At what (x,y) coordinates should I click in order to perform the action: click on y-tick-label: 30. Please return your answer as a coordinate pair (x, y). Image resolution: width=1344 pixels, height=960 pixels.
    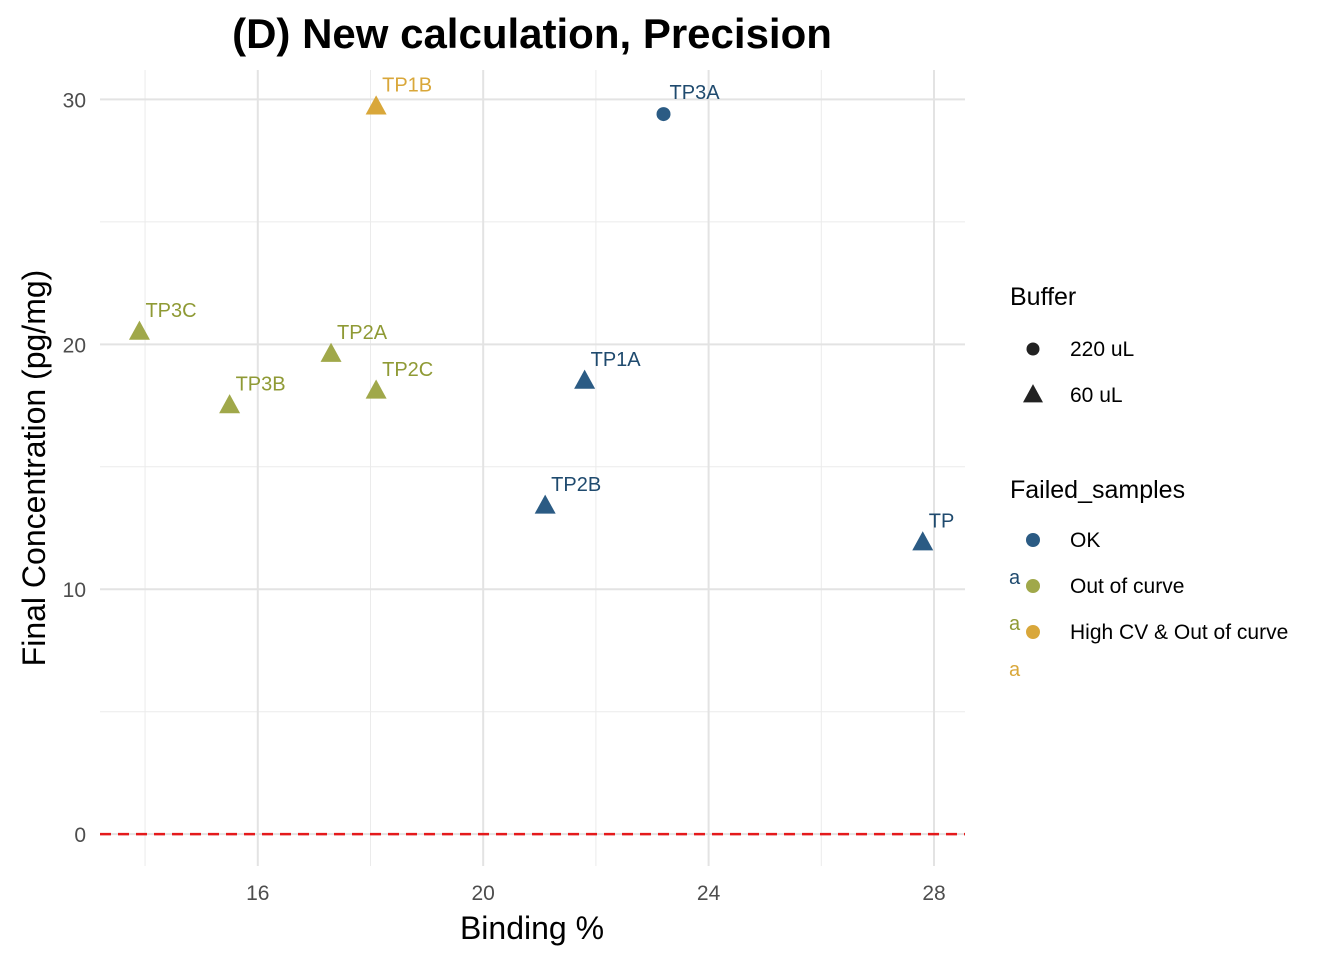
    Looking at the image, I should click on (74, 100).